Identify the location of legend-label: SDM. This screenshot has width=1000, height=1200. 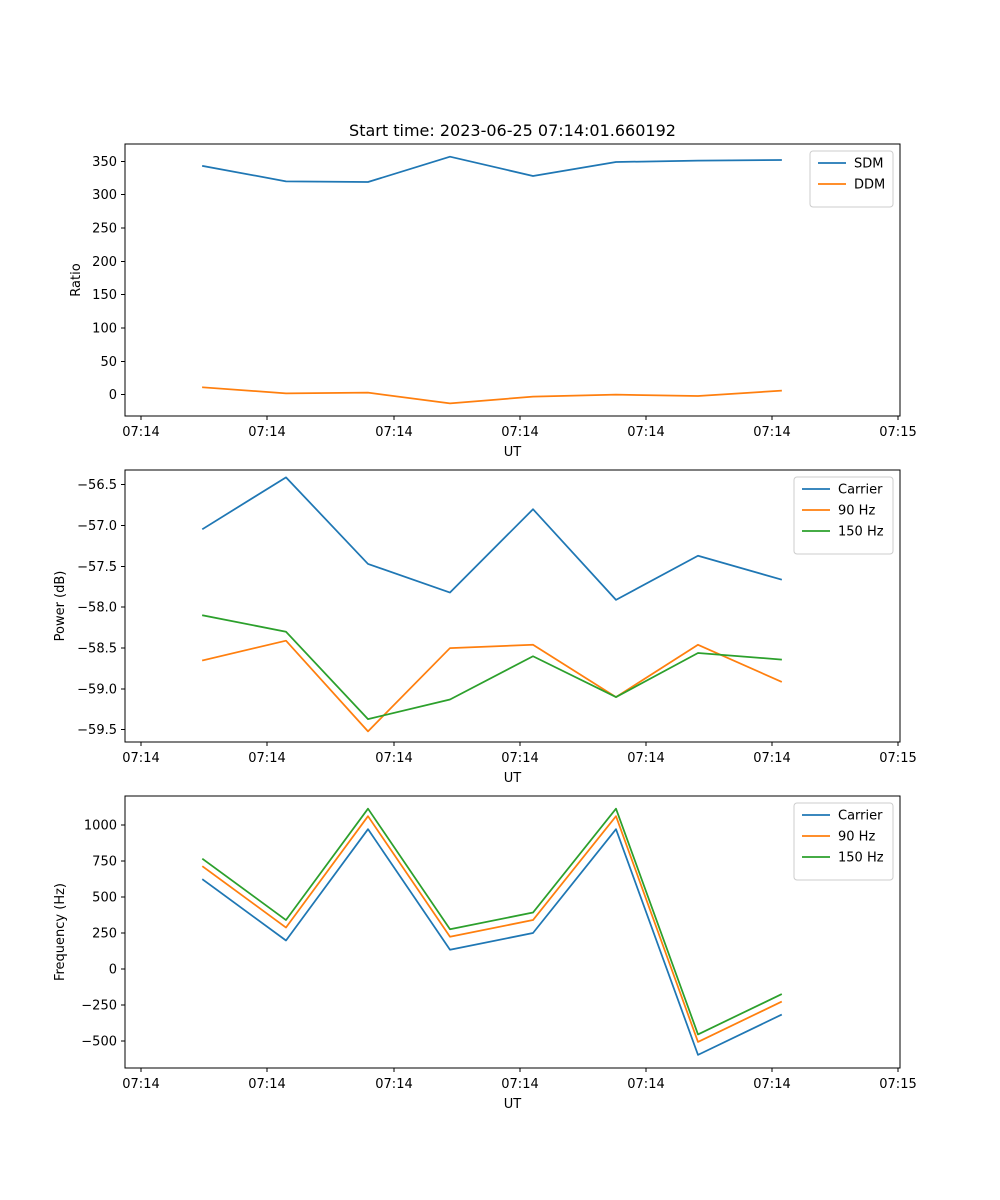
(868, 164).